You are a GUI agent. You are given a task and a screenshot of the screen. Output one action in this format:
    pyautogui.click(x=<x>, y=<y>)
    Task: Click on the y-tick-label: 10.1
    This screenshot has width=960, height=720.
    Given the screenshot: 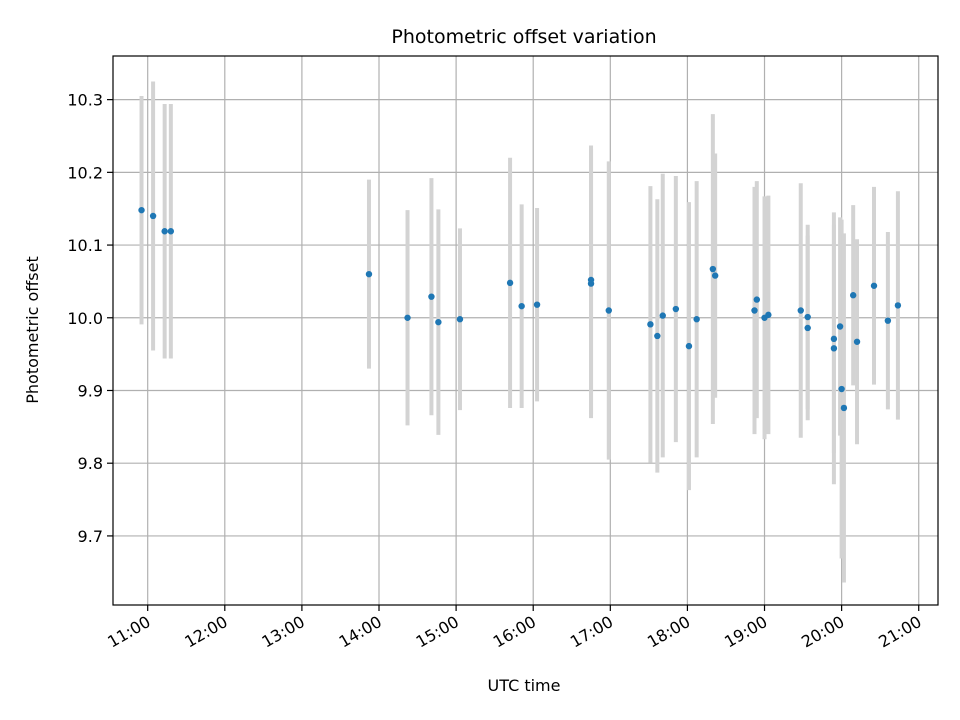 What is the action you would take?
    pyautogui.click(x=85, y=245)
    